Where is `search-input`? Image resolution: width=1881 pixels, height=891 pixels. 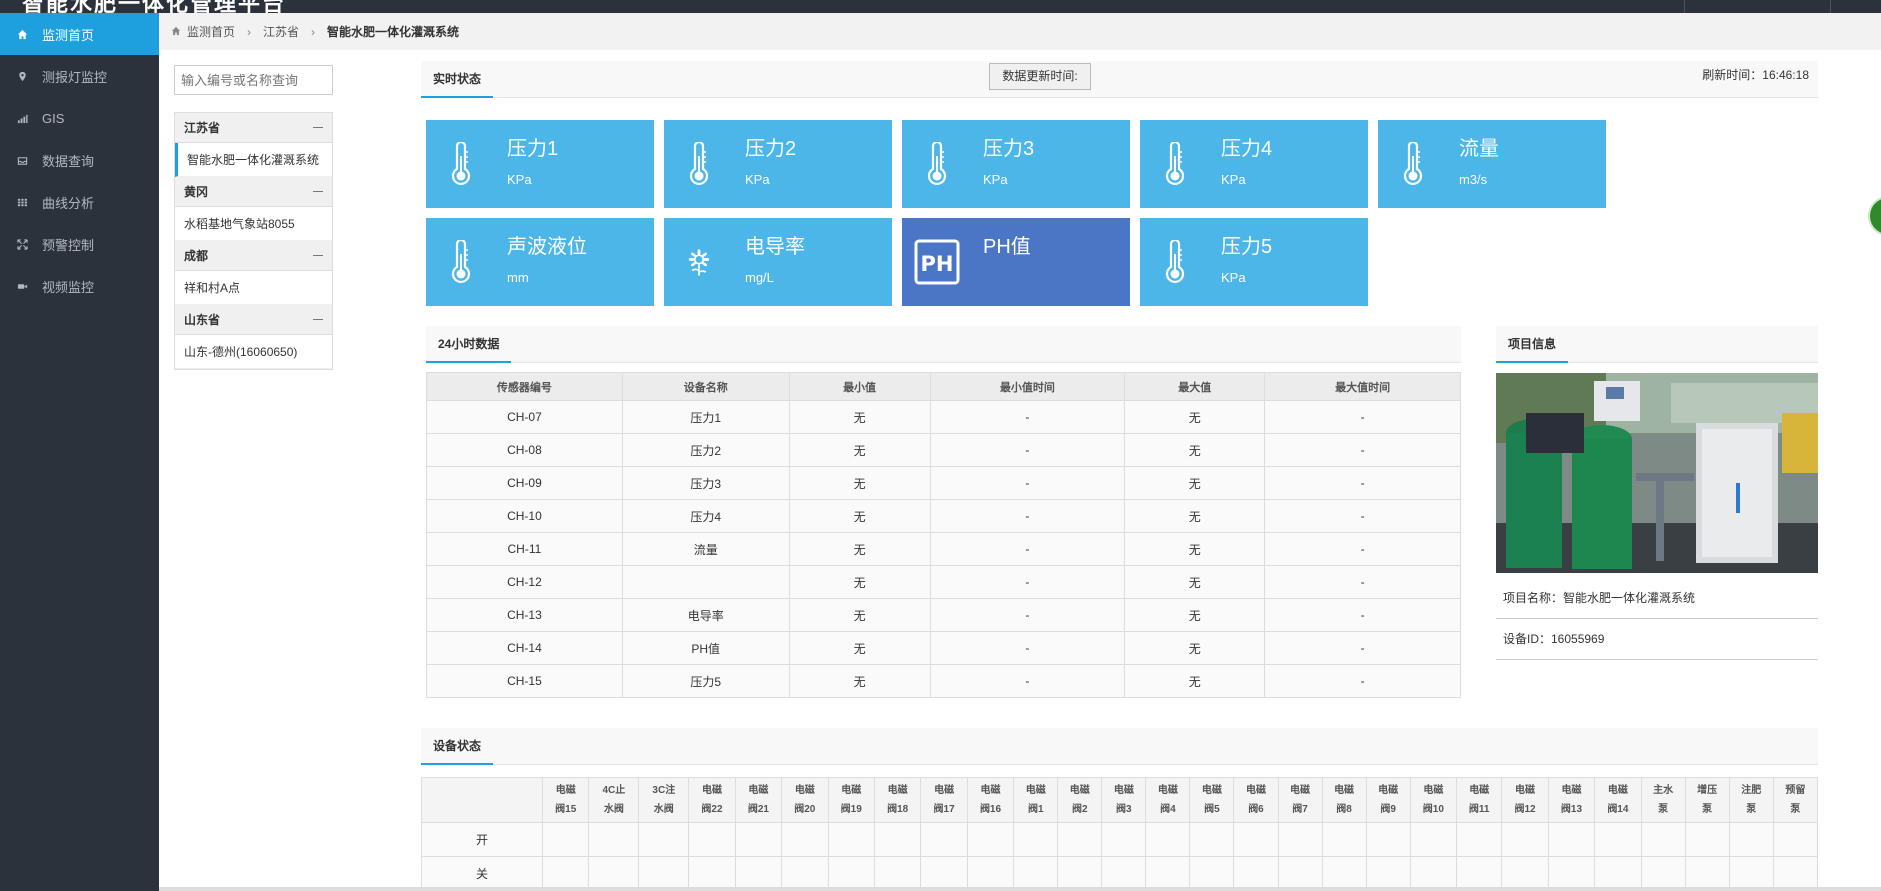
search-input is located at coordinates (253, 80).